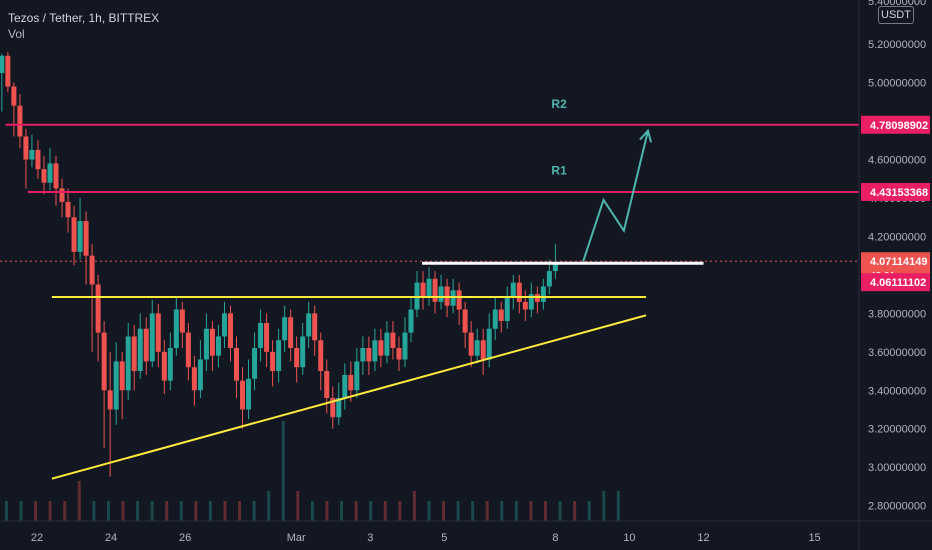 The image size is (932, 550). What do you see at coordinates (559, 171) in the screenshot?
I see `level-label-r1: R1` at bounding box center [559, 171].